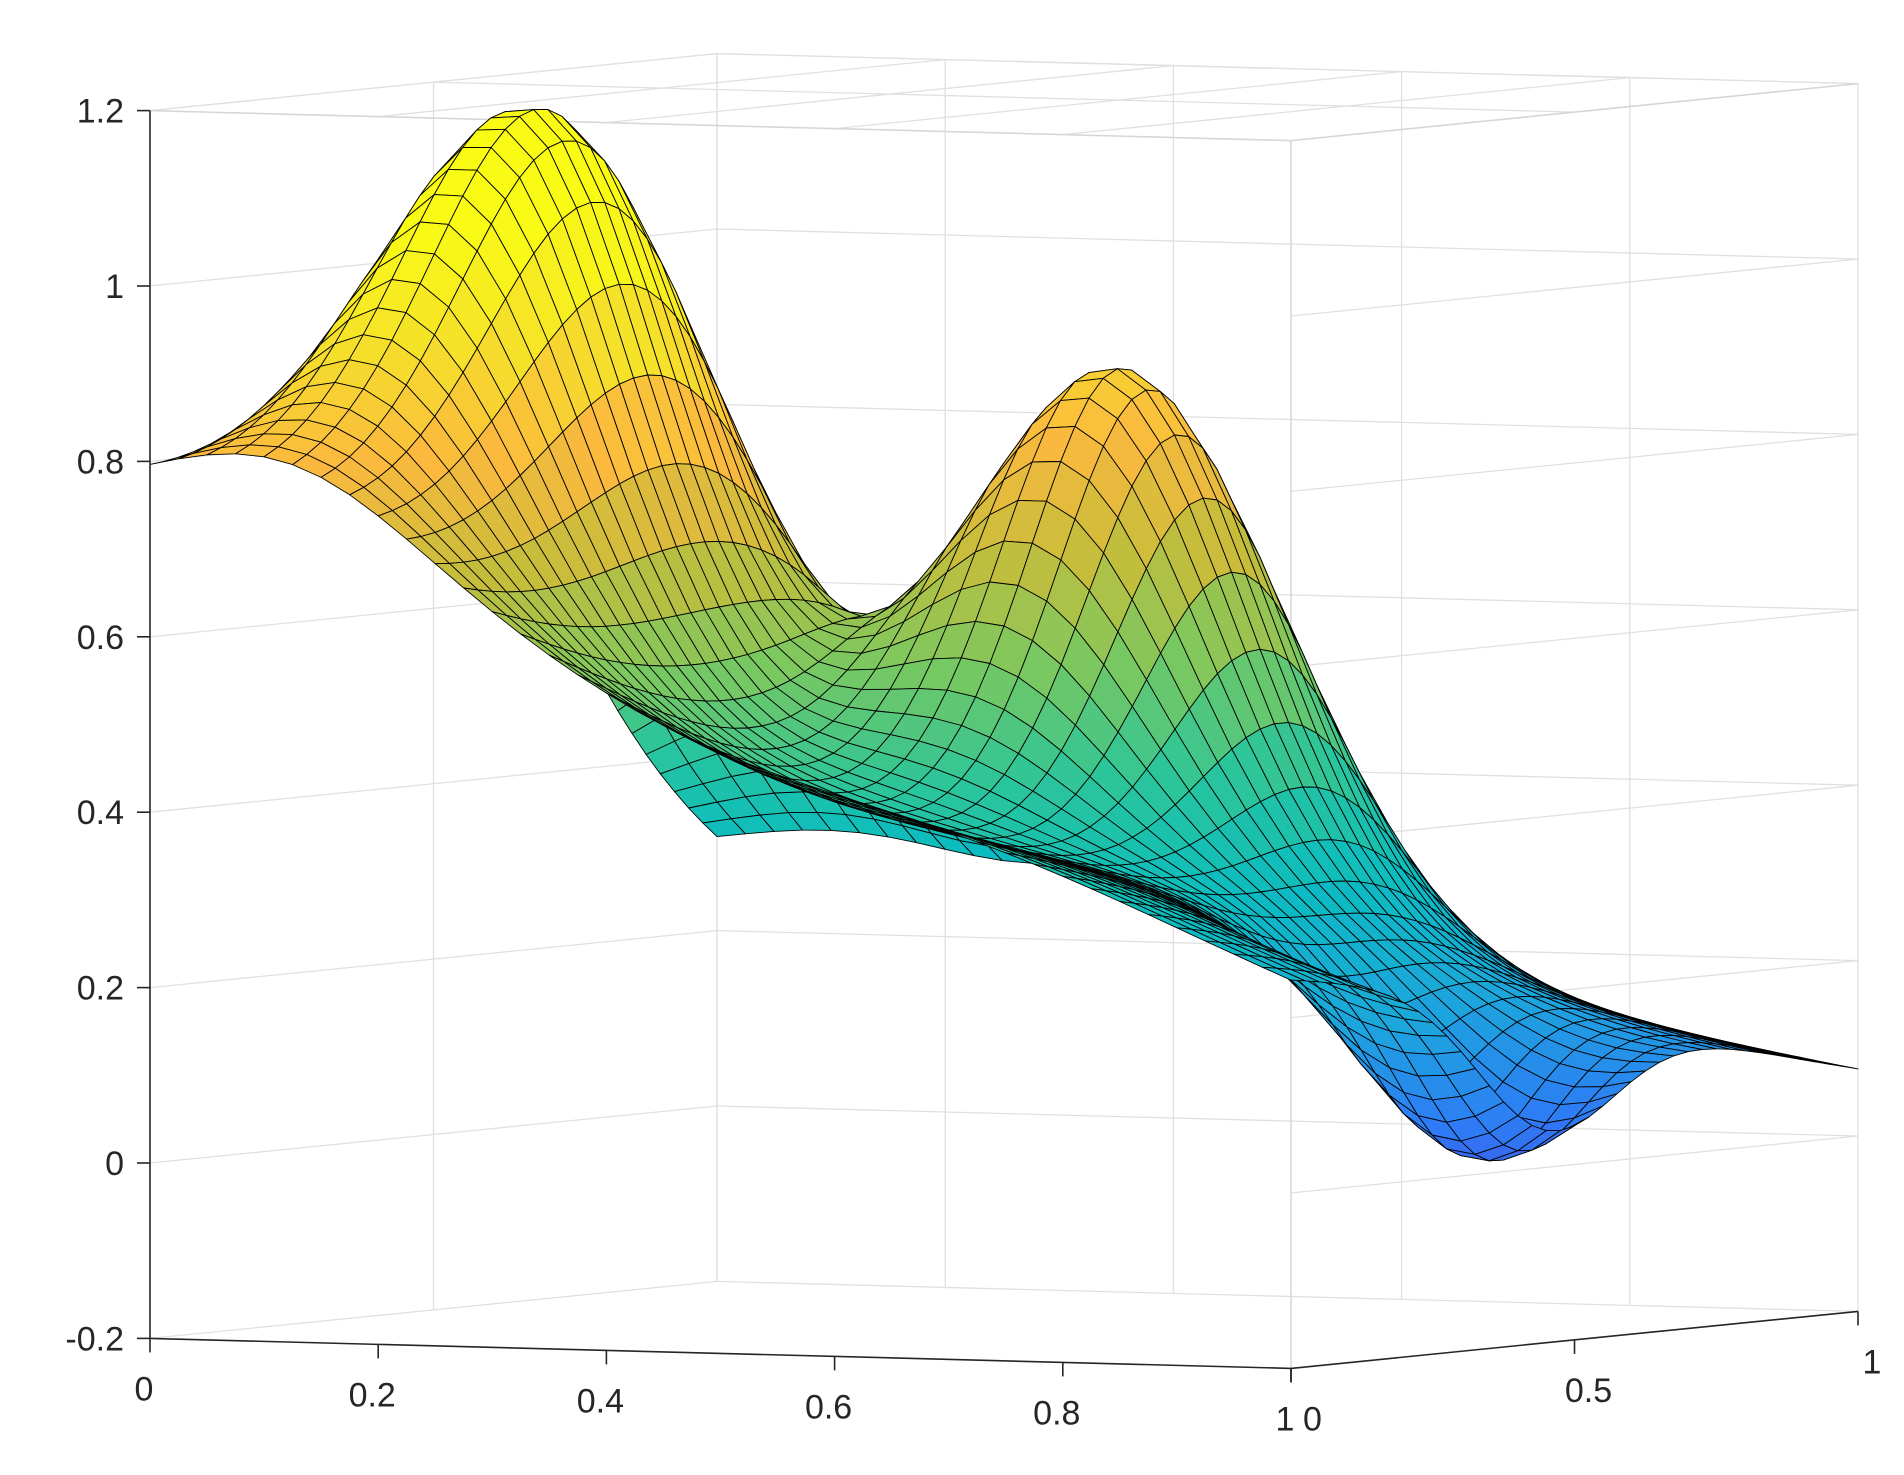 The image size is (1904, 1475). What do you see at coordinates (1872, 1362) in the screenshot?
I see `y-tick-label: 1` at bounding box center [1872, 1362].